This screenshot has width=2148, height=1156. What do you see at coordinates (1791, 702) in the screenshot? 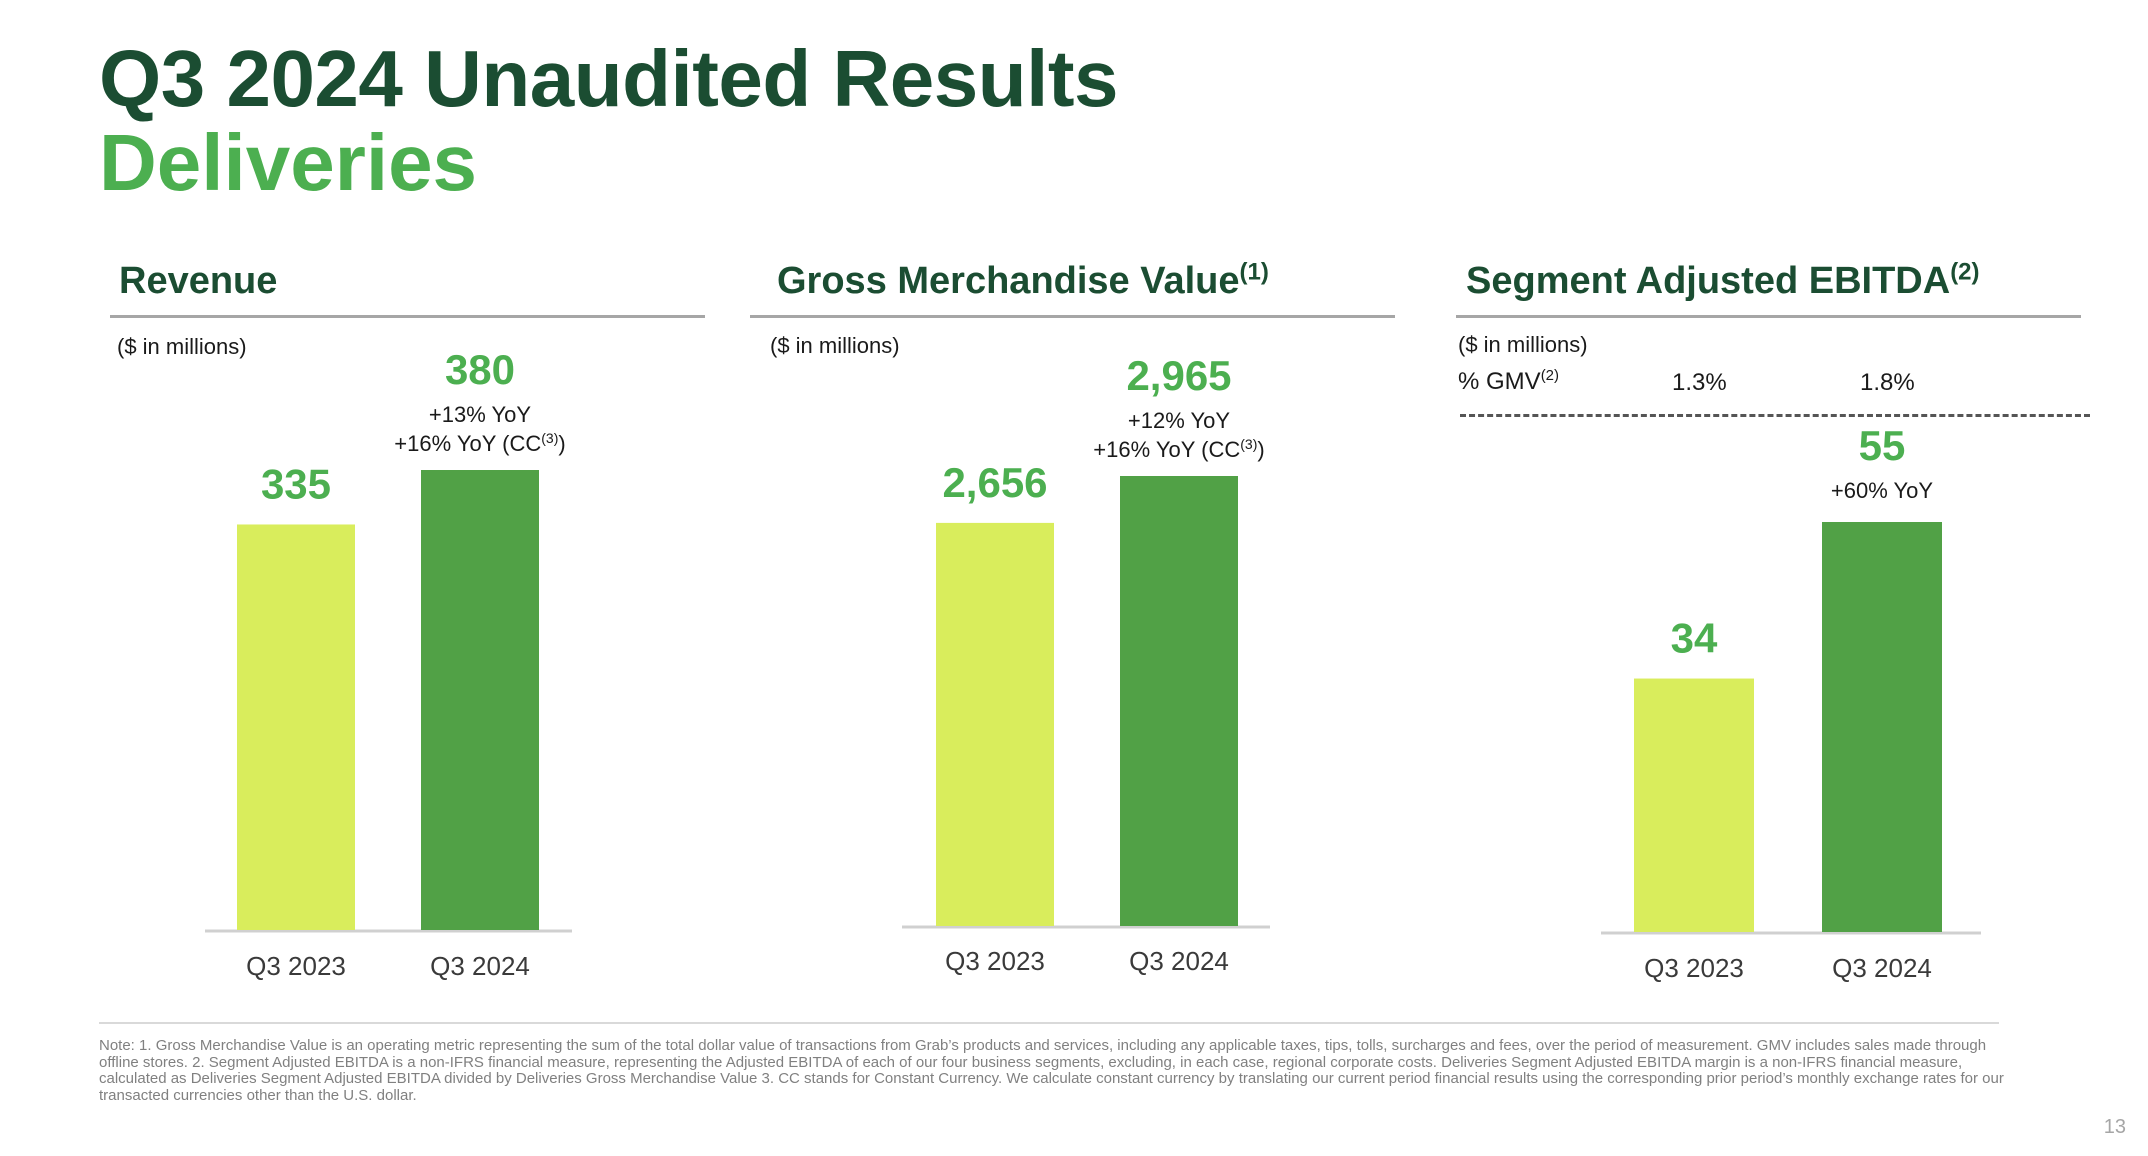
I see `ebitda-chart: Q3 2023 34 Q3 2024 55 +60% YoY` at bounding box center [1791, 702].